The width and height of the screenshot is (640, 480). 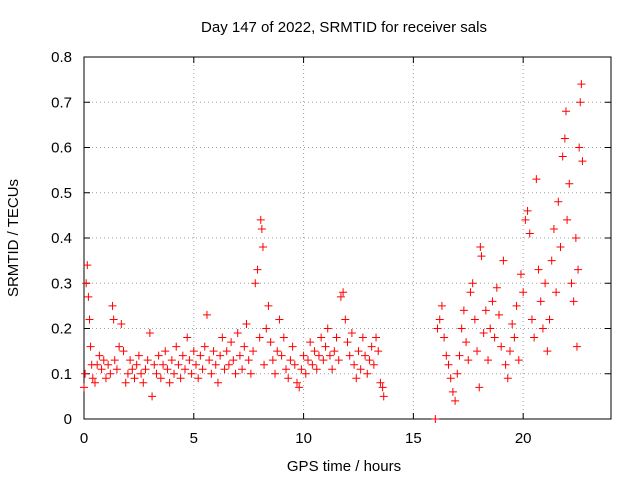 What do you see at coordinates (61, 283) in the screenshot?
I see `y-tick-label: 0.3` at bounding box center [61, 283].